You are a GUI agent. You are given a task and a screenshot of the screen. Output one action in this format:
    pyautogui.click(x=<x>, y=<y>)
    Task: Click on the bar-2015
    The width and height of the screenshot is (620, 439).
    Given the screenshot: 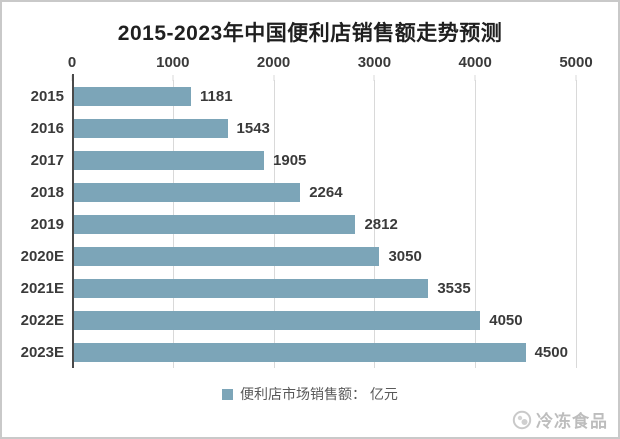 What is the action you would take?
    pyautogui.click(x=132, y=96)
    